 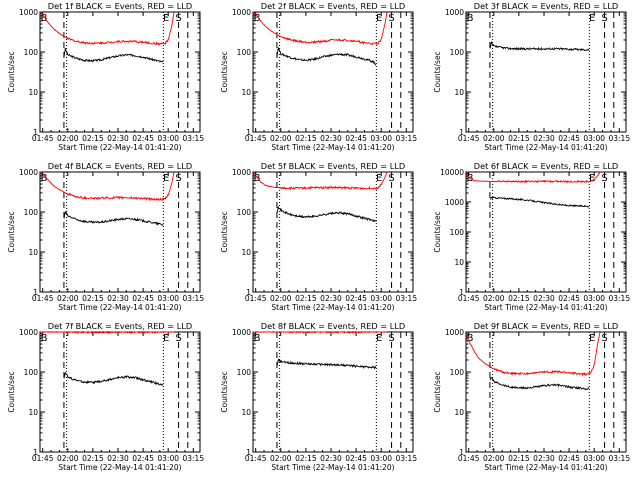 I want to click on panel-title: Det 8f BLACK = Events, RED = LLD, so click(x=333, y=326).